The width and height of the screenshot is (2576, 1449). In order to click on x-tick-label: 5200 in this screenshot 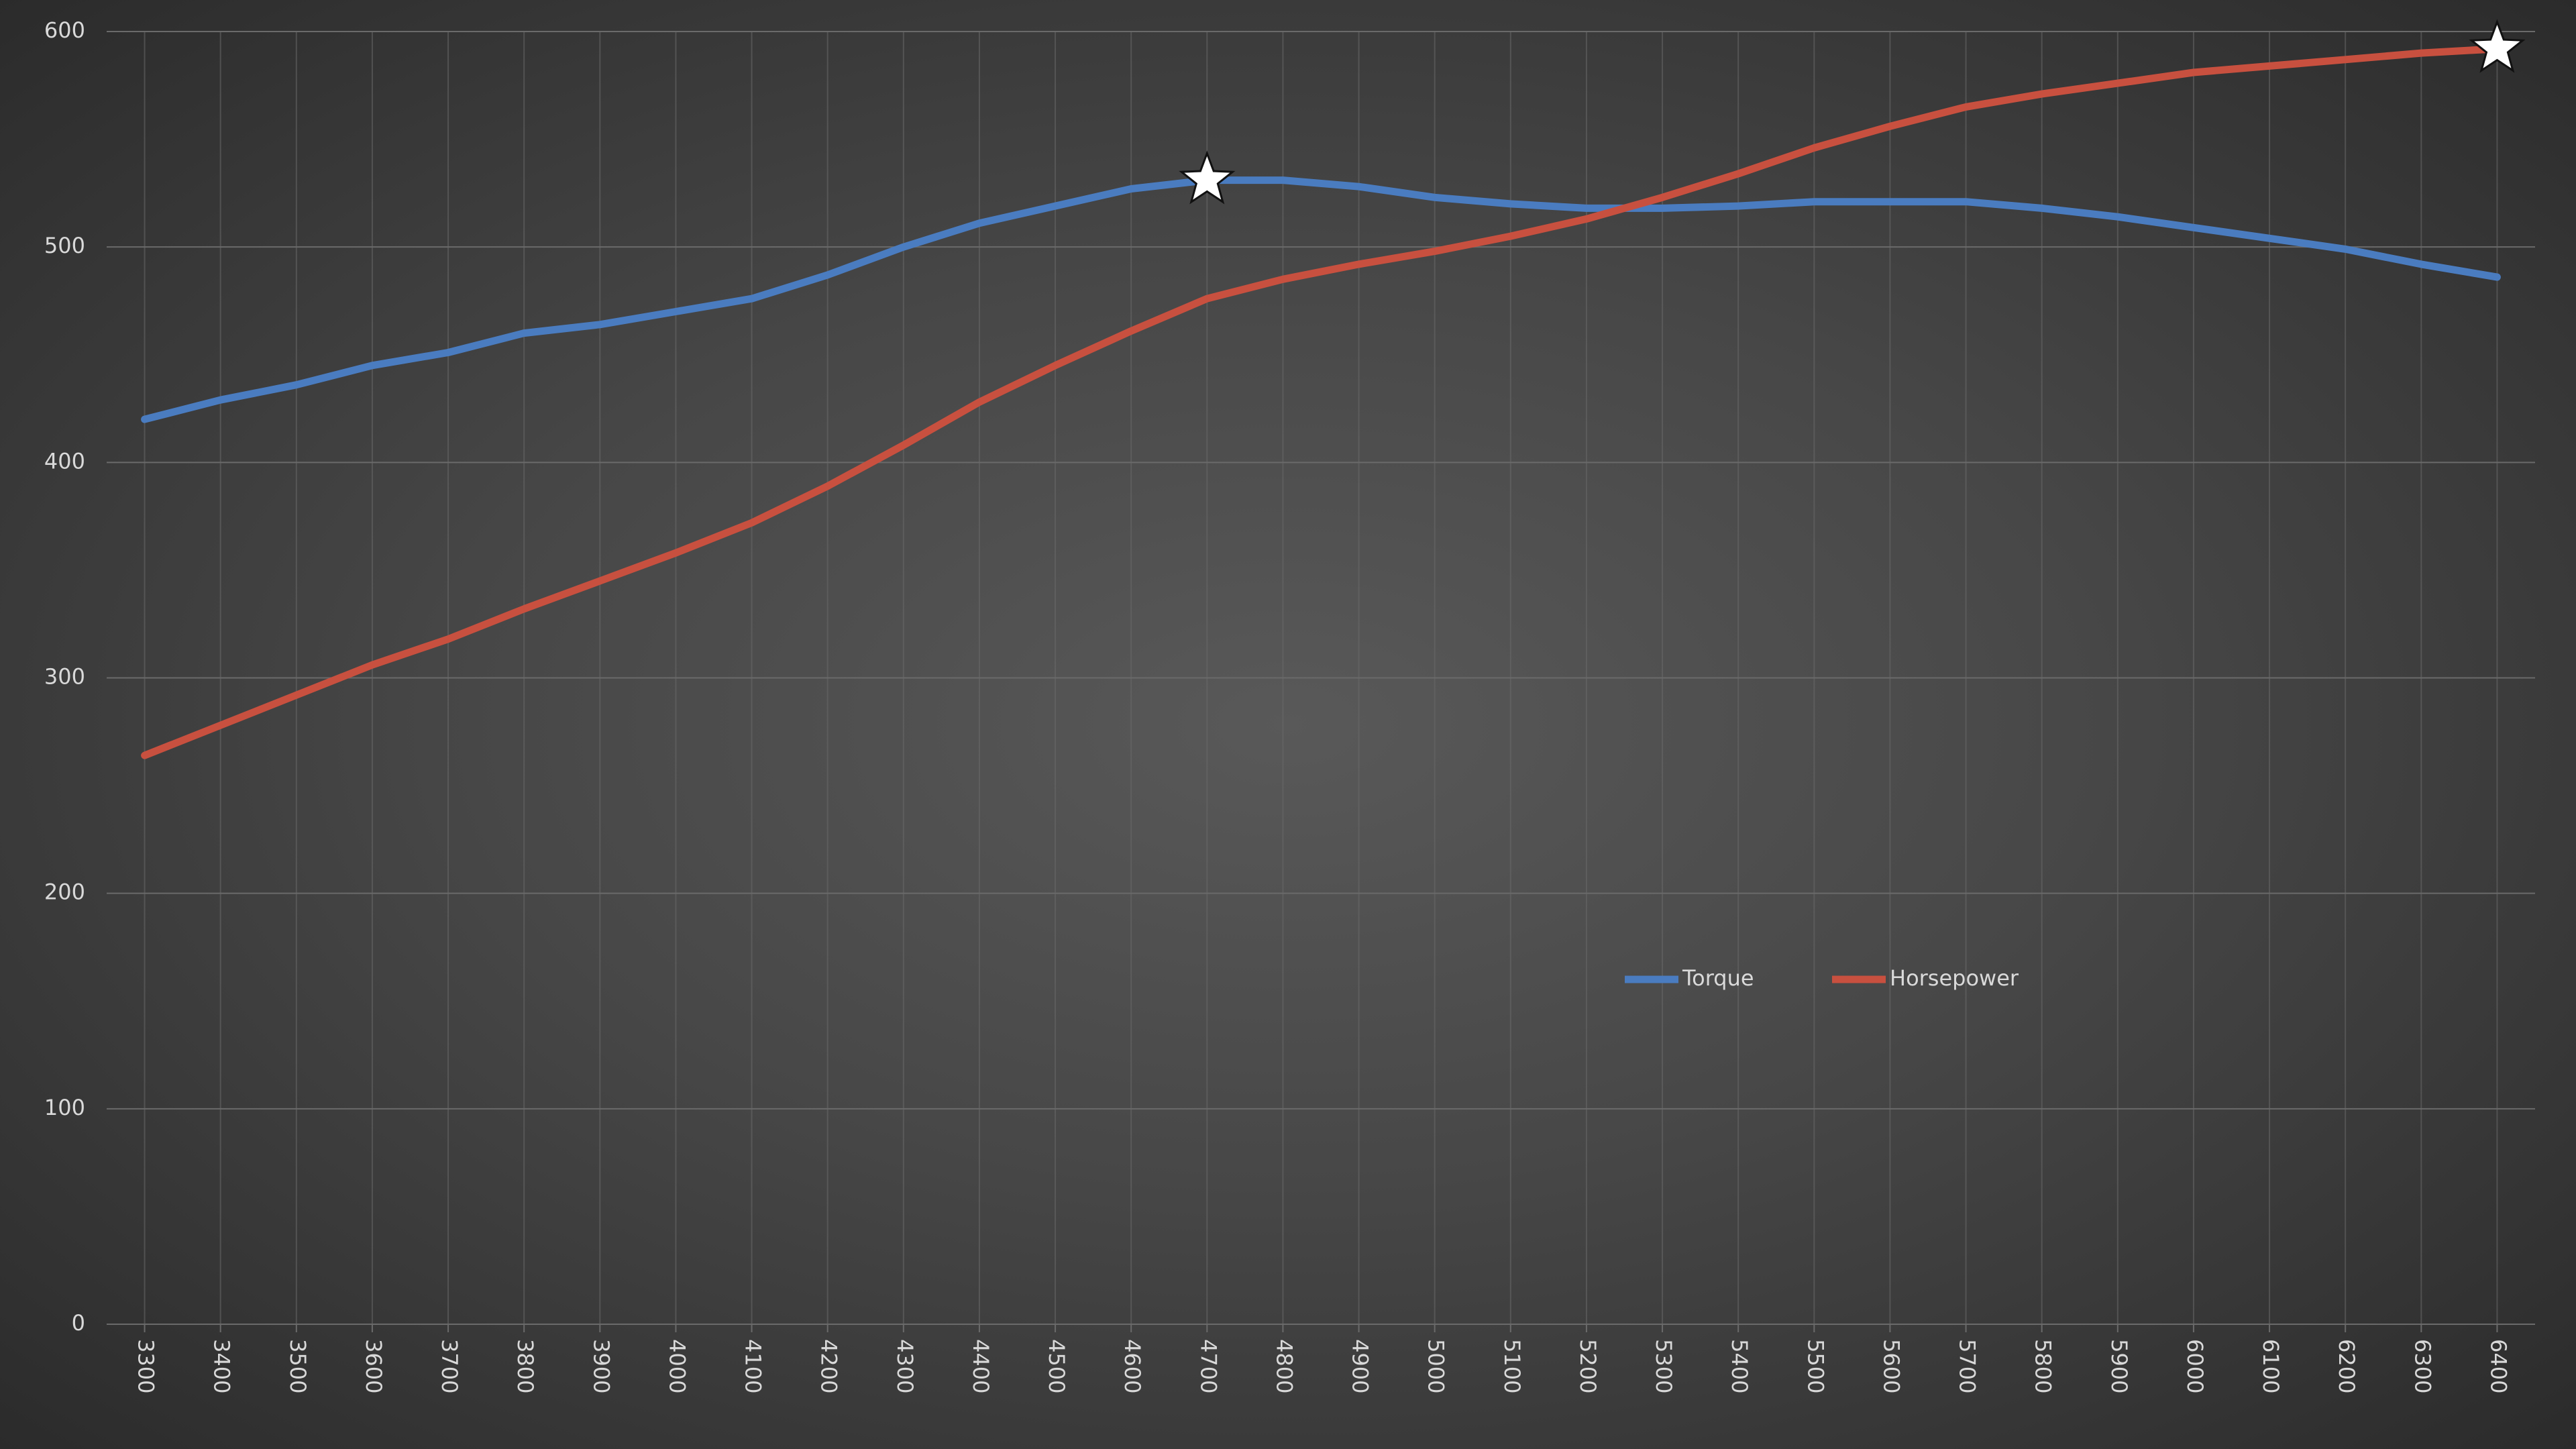, I will do `click(1588, 1366)`.